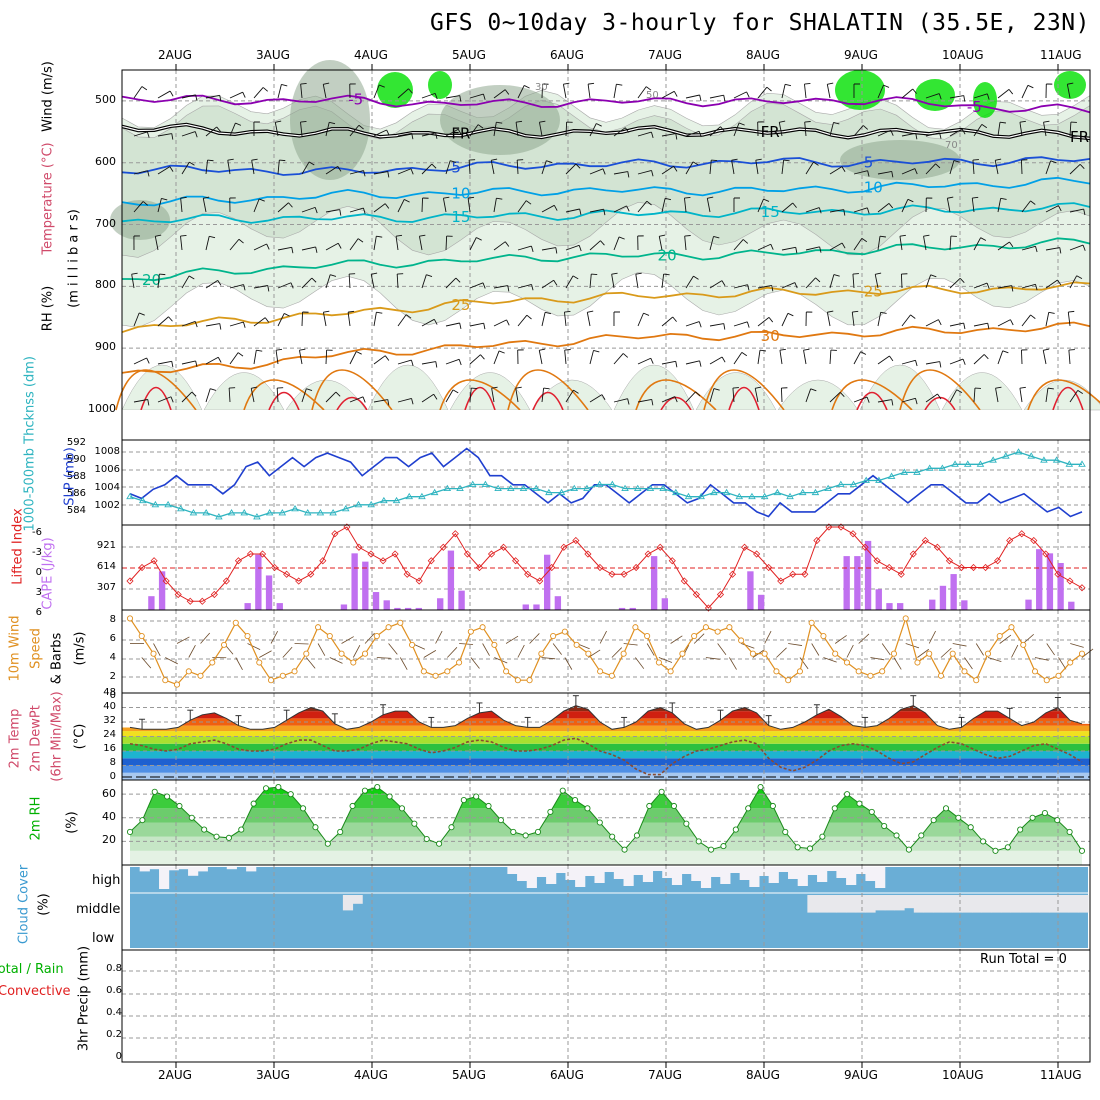  Describe the element at coordinates (112, 776) in the screenshot. I see `temp2m-tick: 0` at that location.